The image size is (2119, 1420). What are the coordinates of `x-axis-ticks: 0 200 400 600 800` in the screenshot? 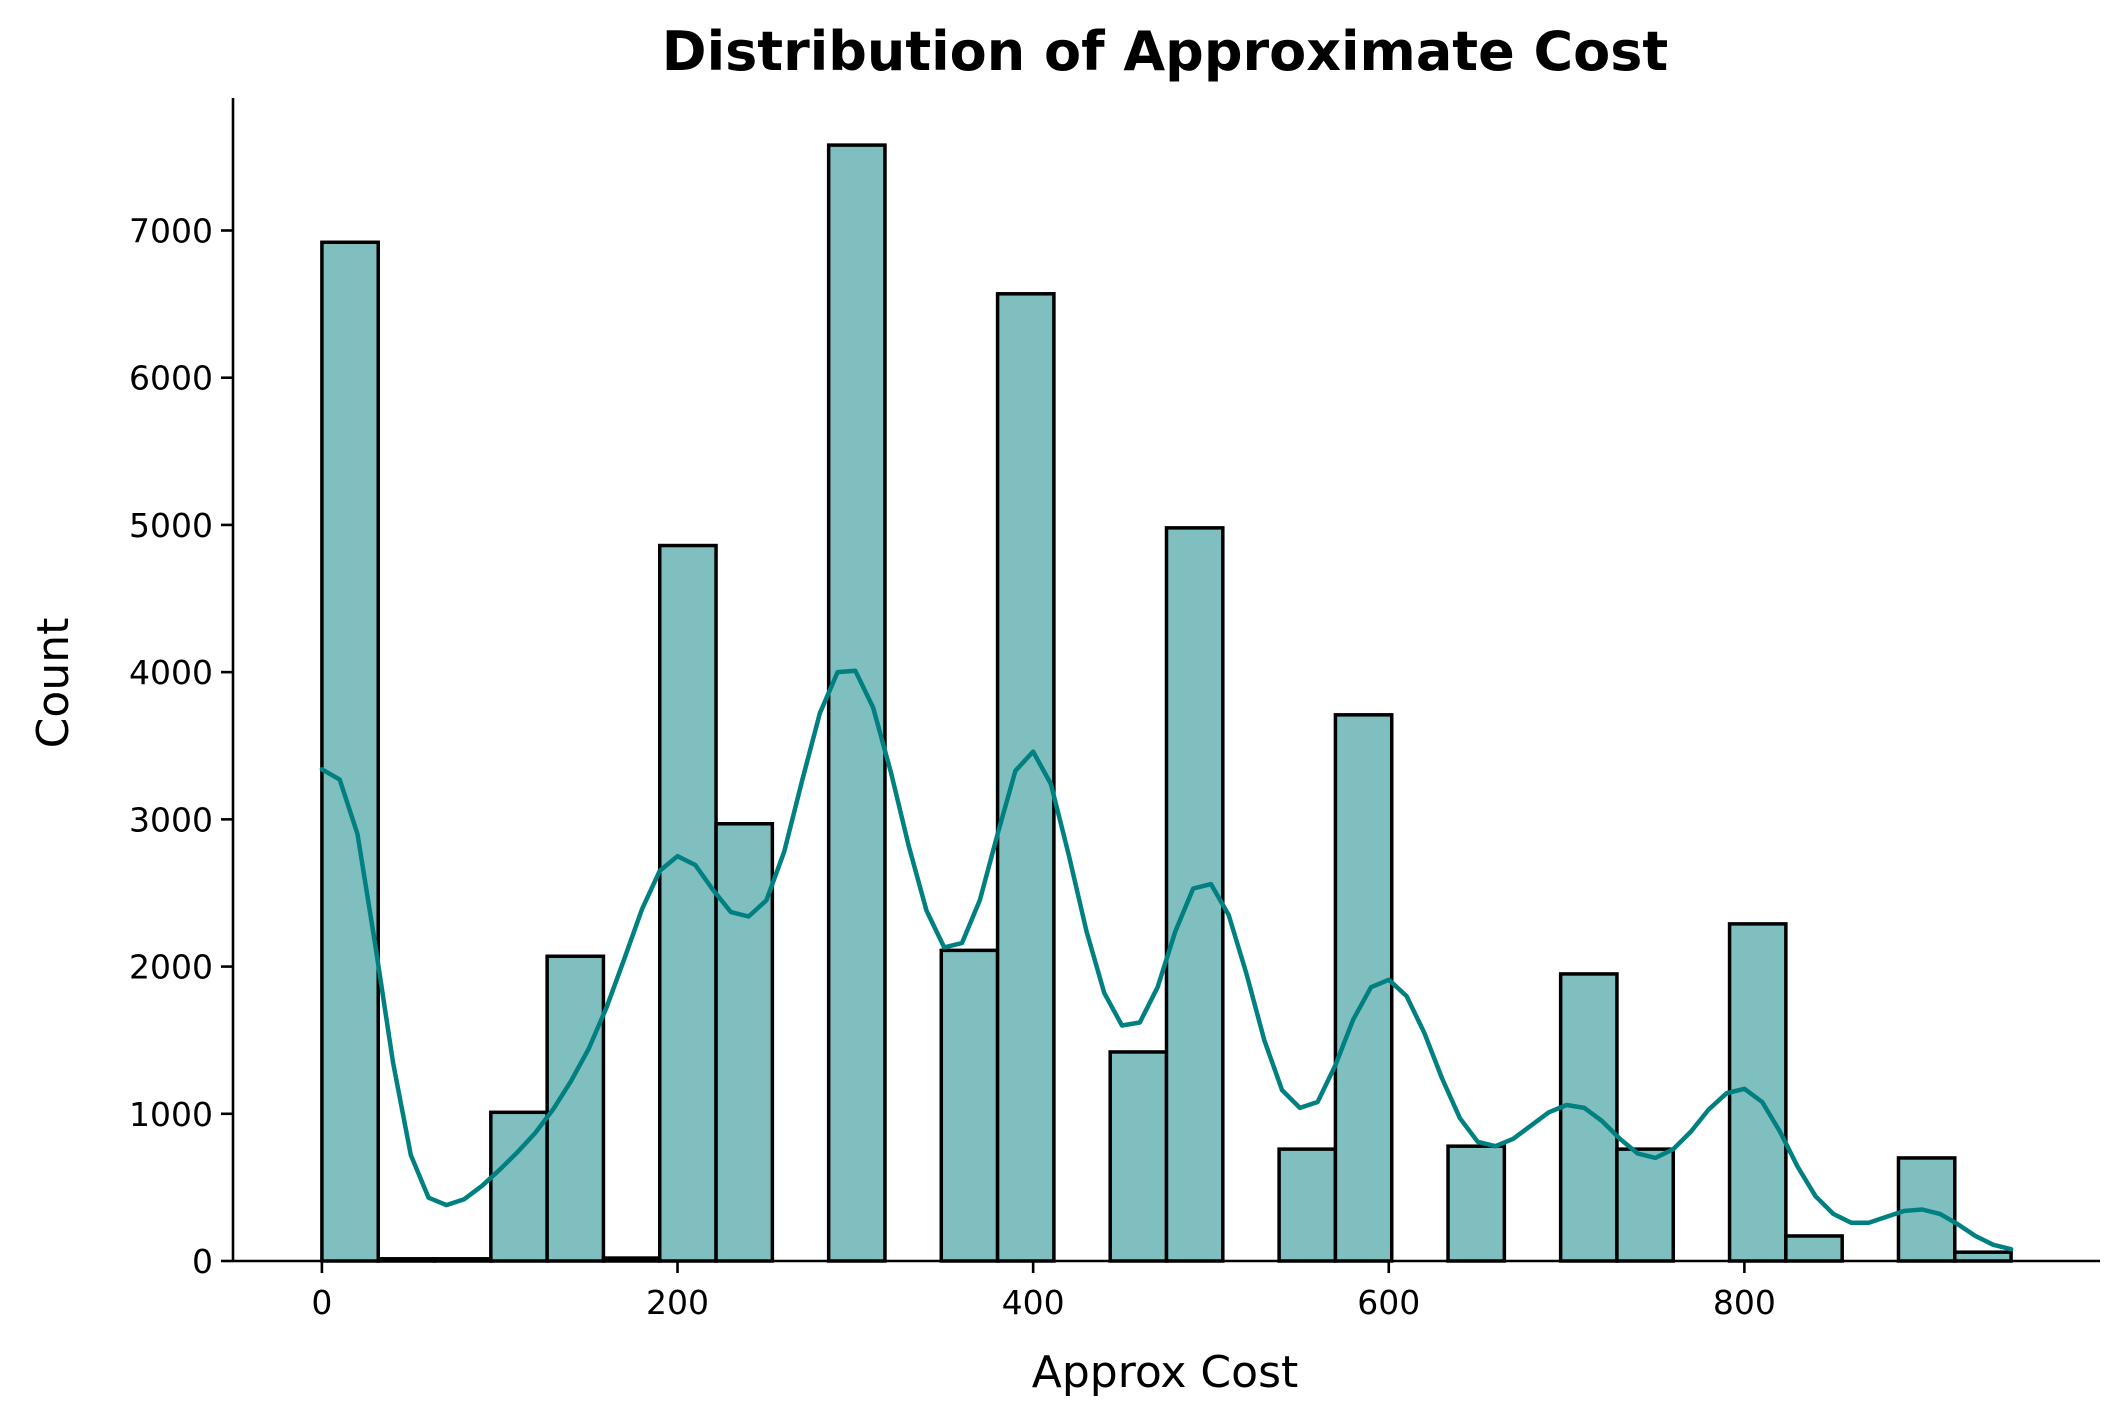 It's located at (1043, 1291).